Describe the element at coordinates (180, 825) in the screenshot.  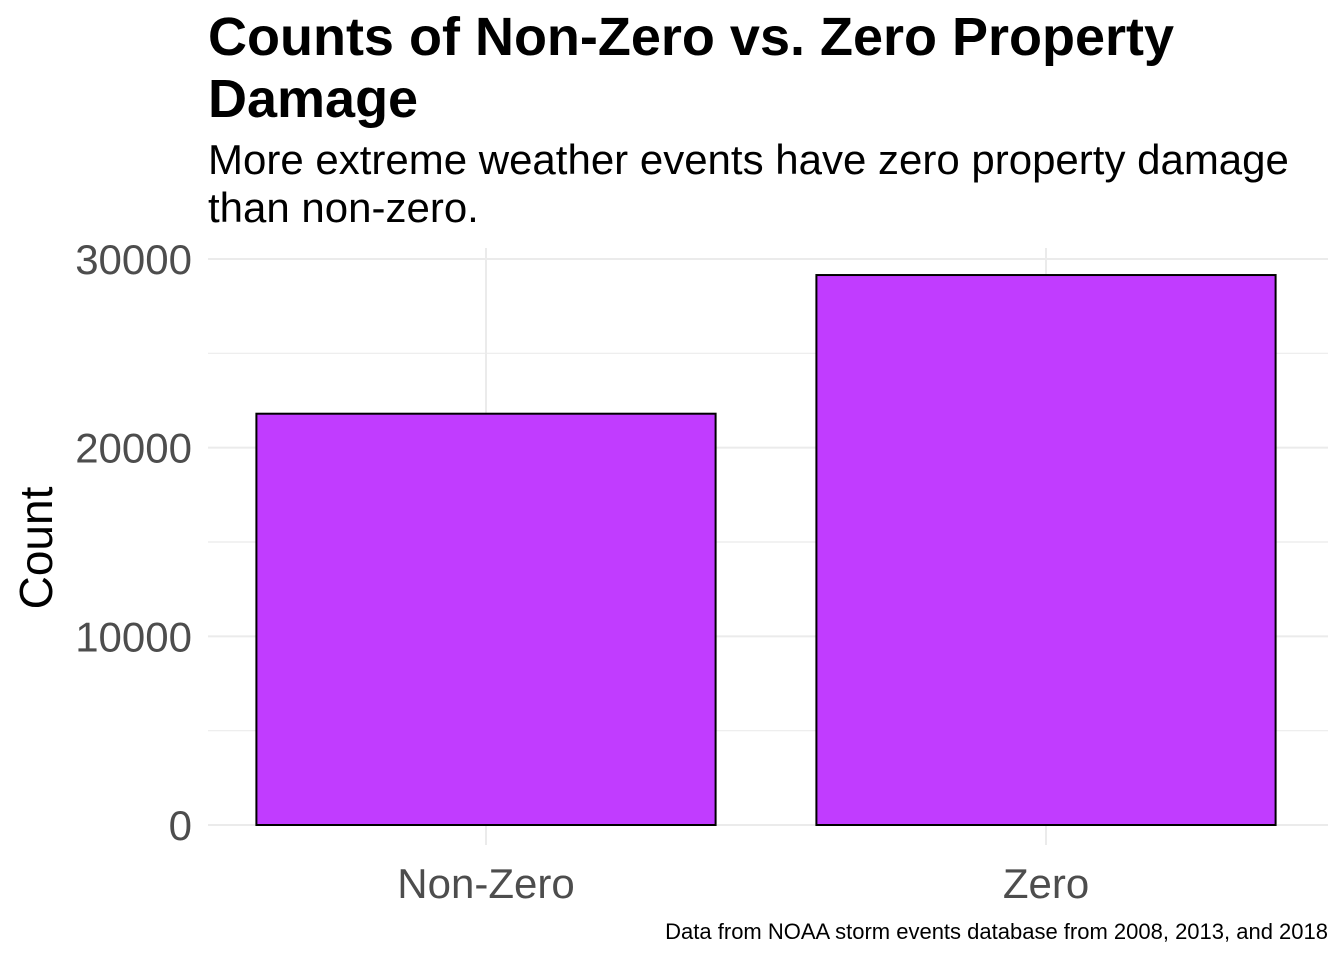
I see `y-tick-label: 0` at that location.